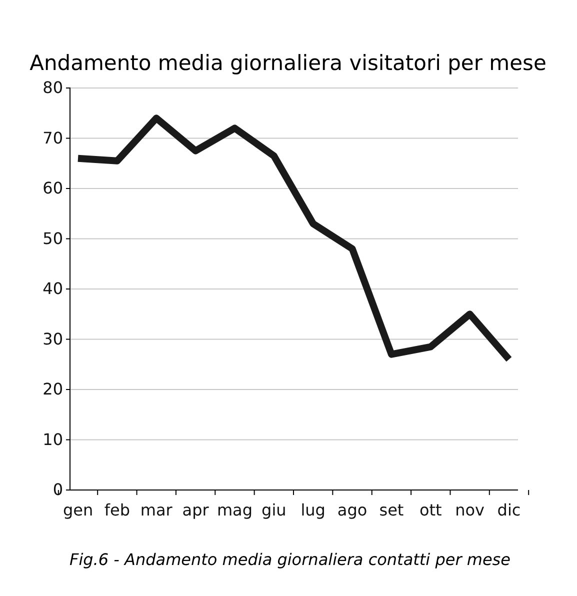 The image size is (577, 596). Describe the element at coordinates (391, 510) in the screenshot. I see `x-tick-label: set` at that location.